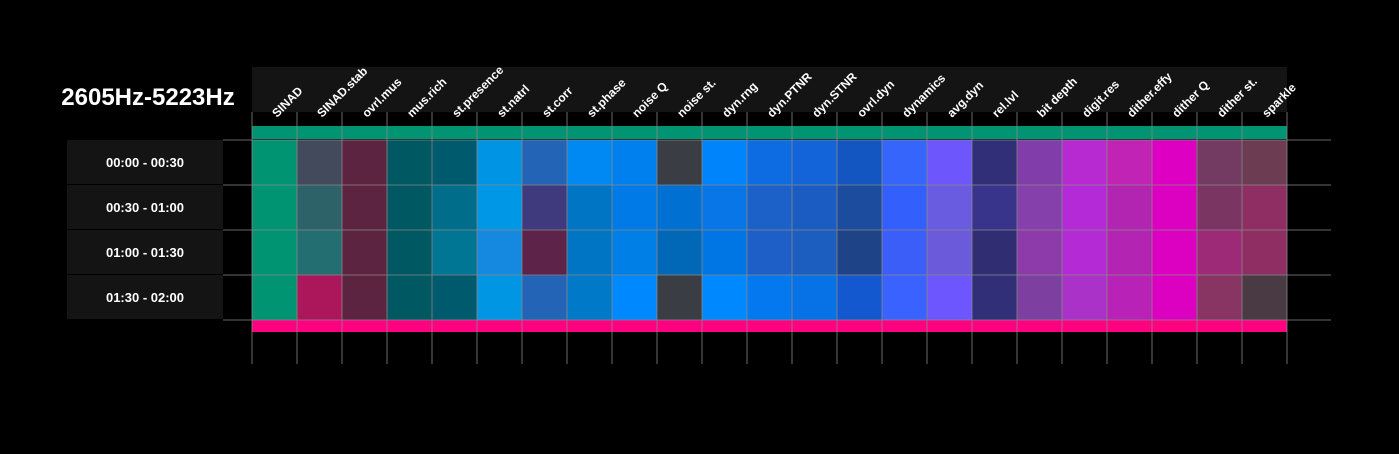  I want to click on top-color-band, so click(769, 132).